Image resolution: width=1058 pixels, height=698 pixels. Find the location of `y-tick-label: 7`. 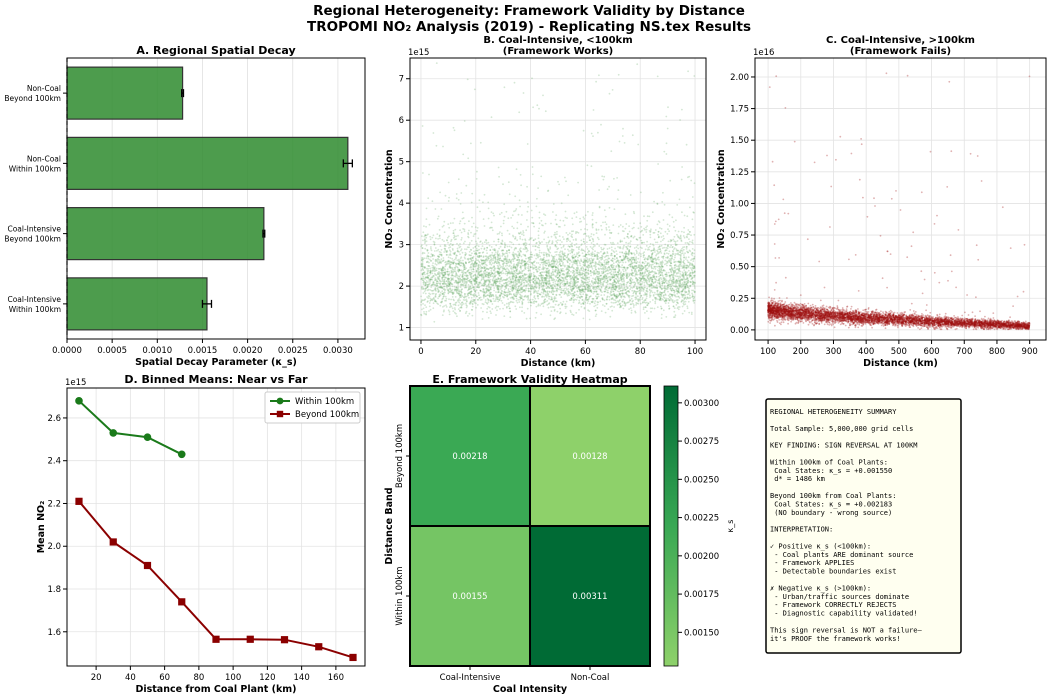

y-tick-label: 7 is located at coordinates (401, 80).